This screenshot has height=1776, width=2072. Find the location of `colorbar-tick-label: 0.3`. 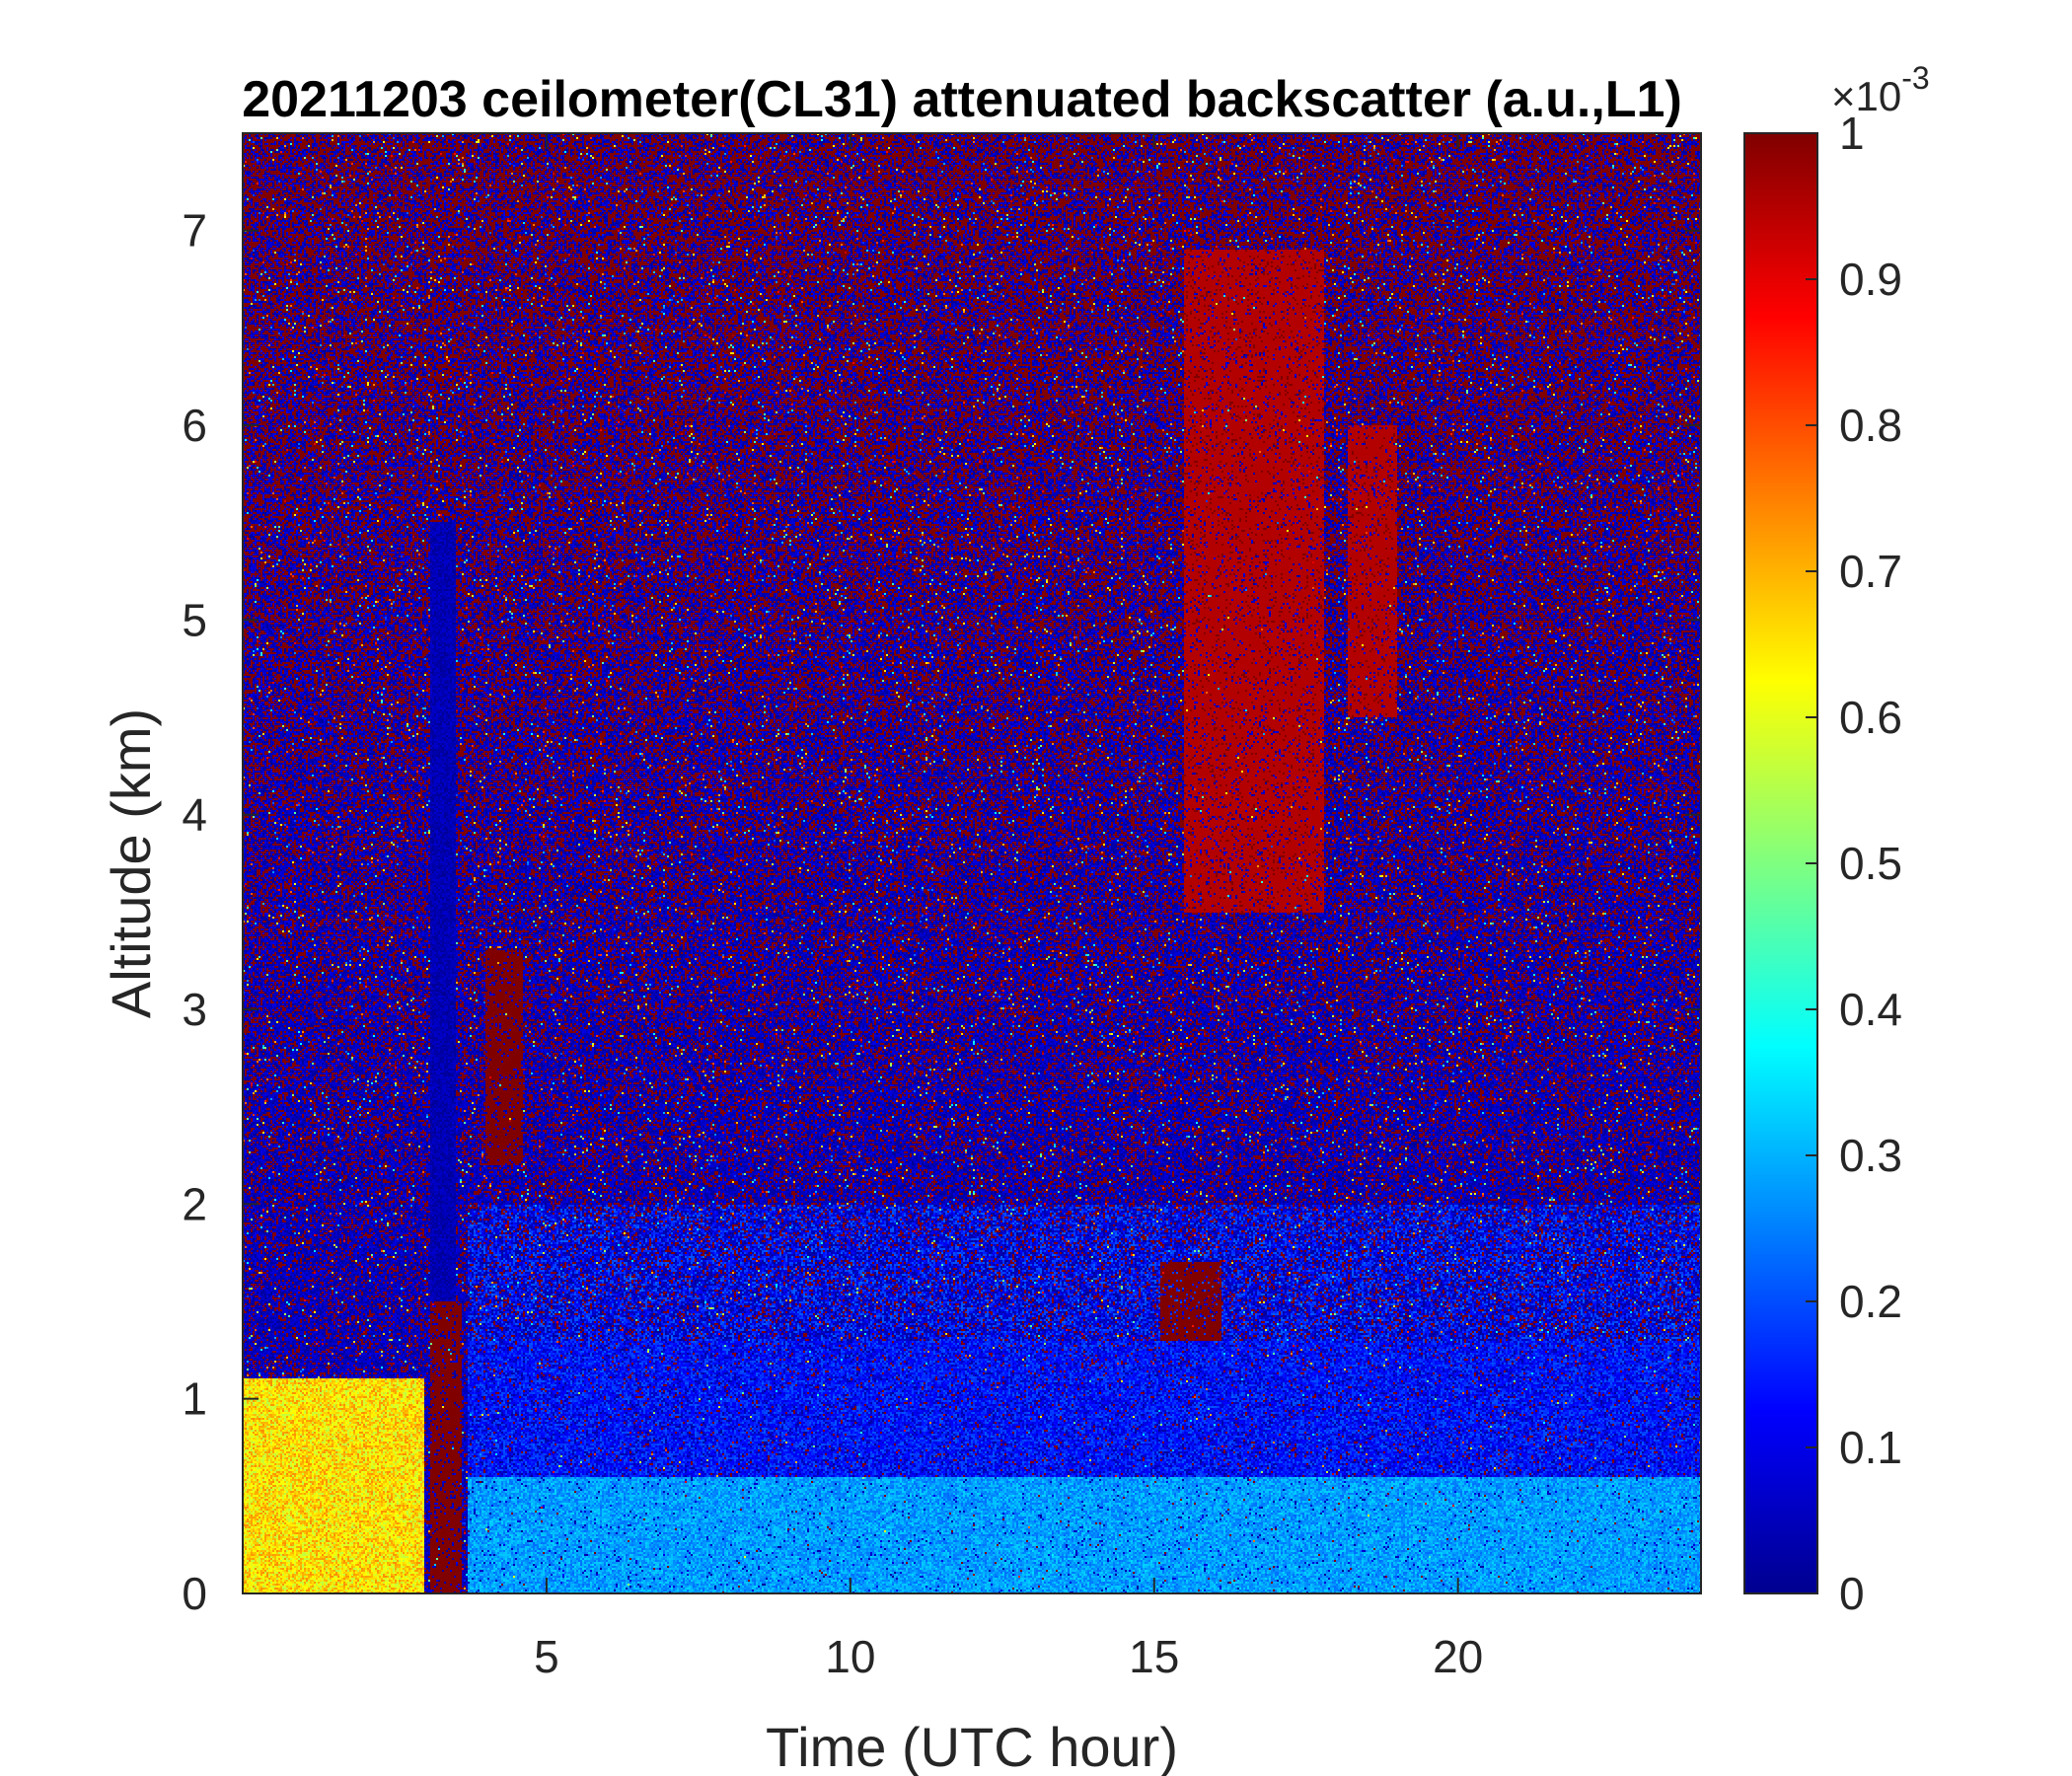

colorbar-tick-label: 0.3 is located at coordinates (1870, 1156).